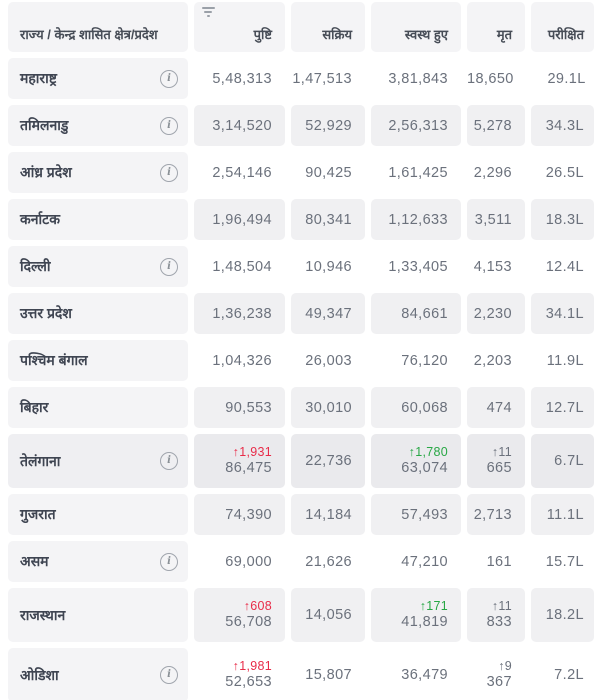 This screenshot has width=600, height=700. I want to click on deceased-value: 474, so click(499, 407).